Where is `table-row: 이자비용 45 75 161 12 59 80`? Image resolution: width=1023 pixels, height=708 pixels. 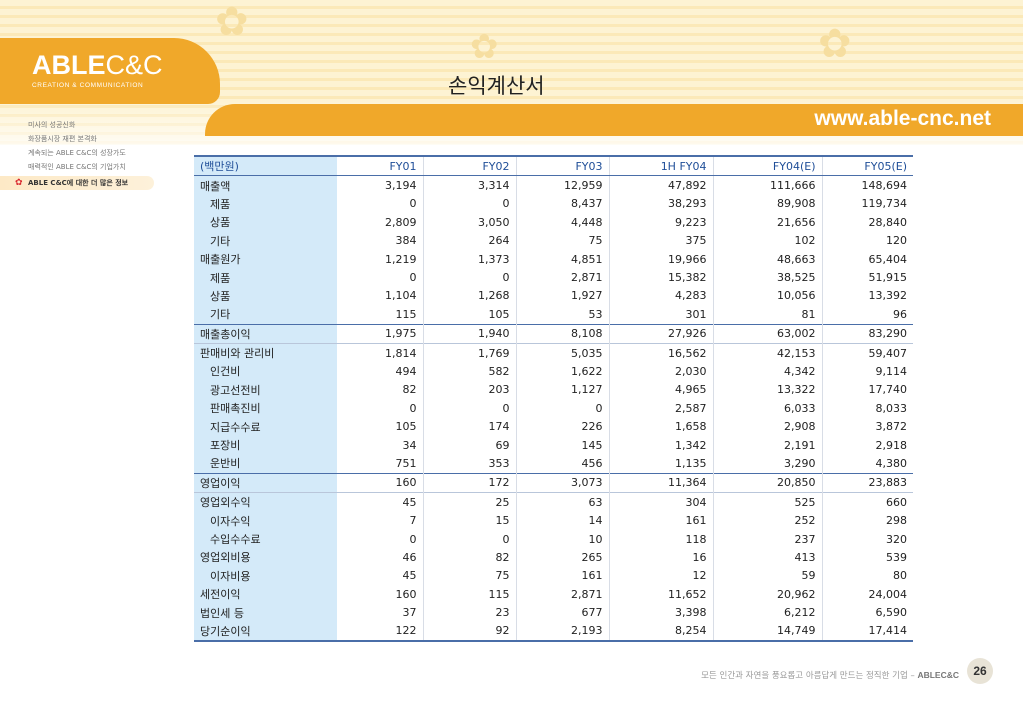
table-row: 이자비용 45 75 161 12 59 80 is located at coordinates (553, 575).